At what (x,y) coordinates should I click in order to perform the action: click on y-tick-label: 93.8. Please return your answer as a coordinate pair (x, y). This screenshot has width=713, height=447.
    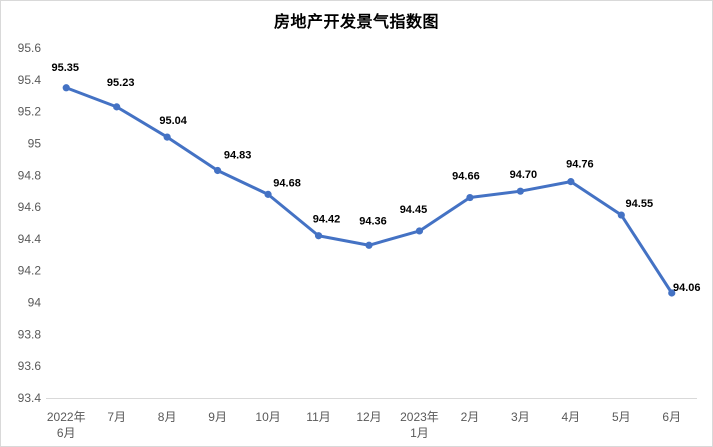
    Looking at the image, I should click on (30, 334).